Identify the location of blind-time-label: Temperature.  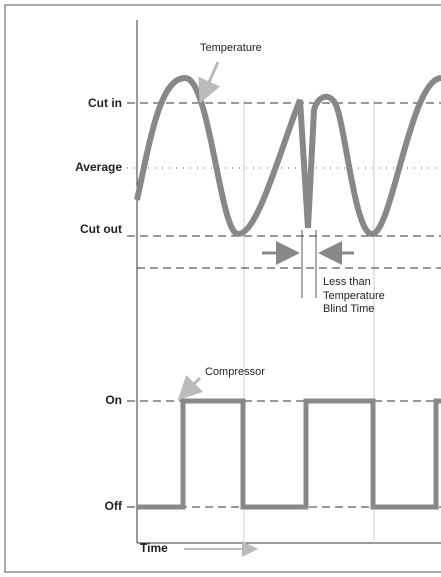
(354, 296).